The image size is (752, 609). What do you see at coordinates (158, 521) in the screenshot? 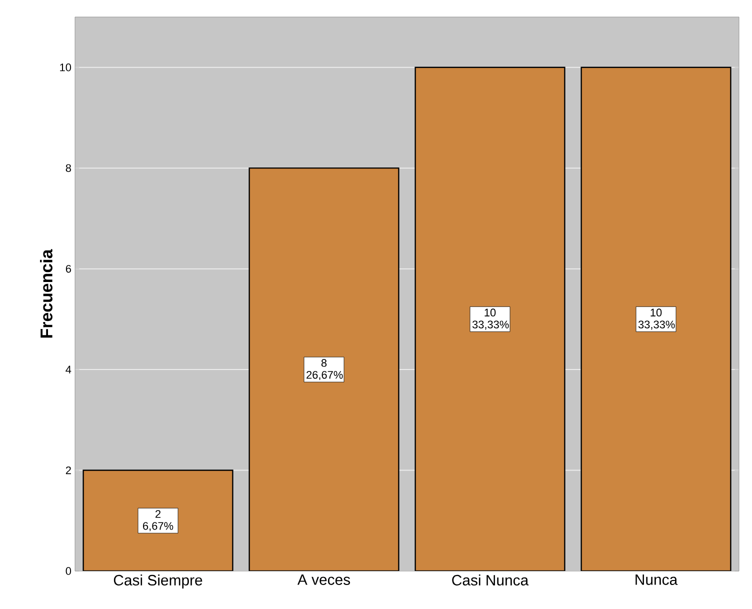
I see `data-label: 2 6,67%` at bounding box center [158, 521].